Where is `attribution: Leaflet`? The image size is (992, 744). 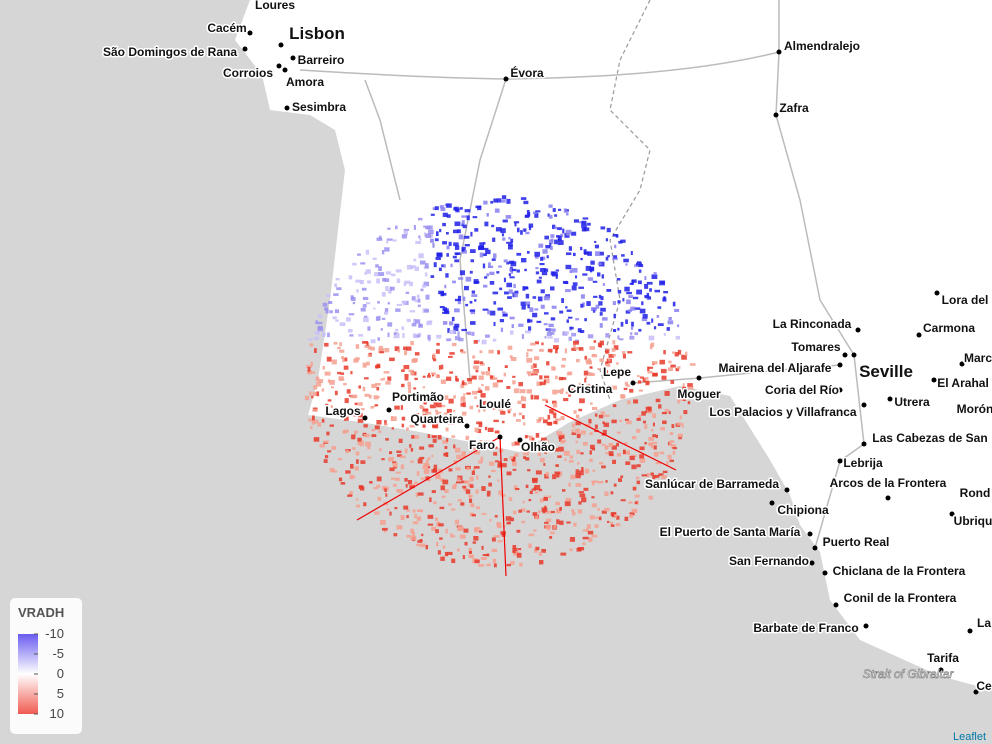 attribution: Leaflet is located at coordinates (969, 737).